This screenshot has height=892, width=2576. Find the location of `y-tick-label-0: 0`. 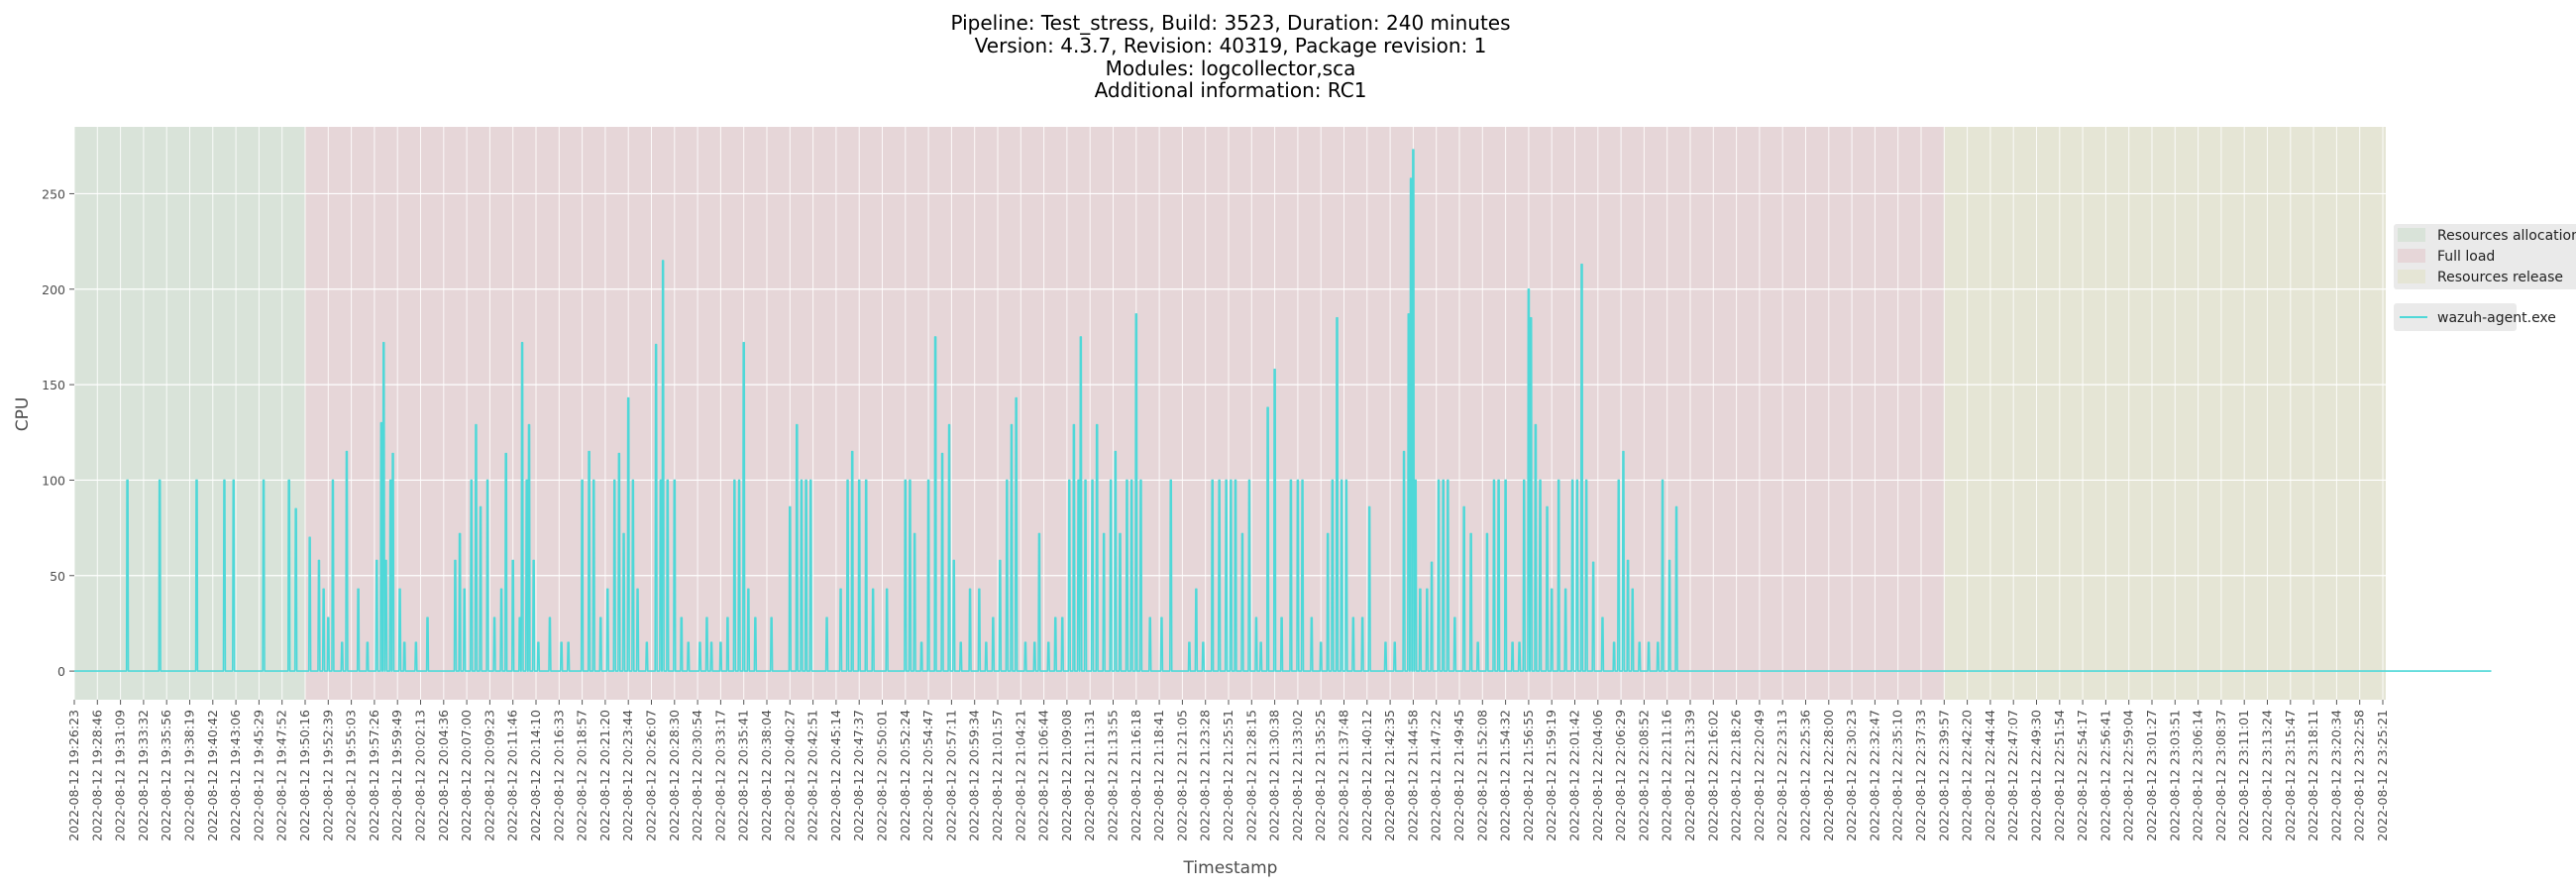

y-tick-label-0: 0 is located at coordinates (61, 672).